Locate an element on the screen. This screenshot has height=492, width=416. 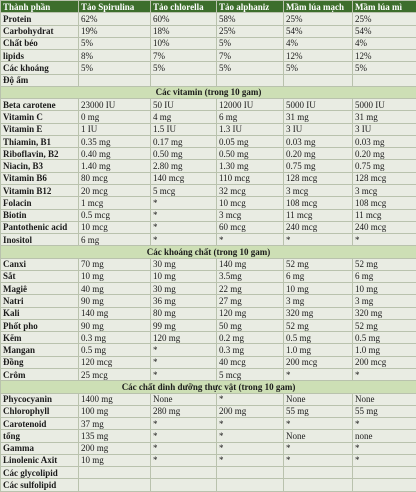
value-cell: 0.2 mg is located at coordinates (250, 338).